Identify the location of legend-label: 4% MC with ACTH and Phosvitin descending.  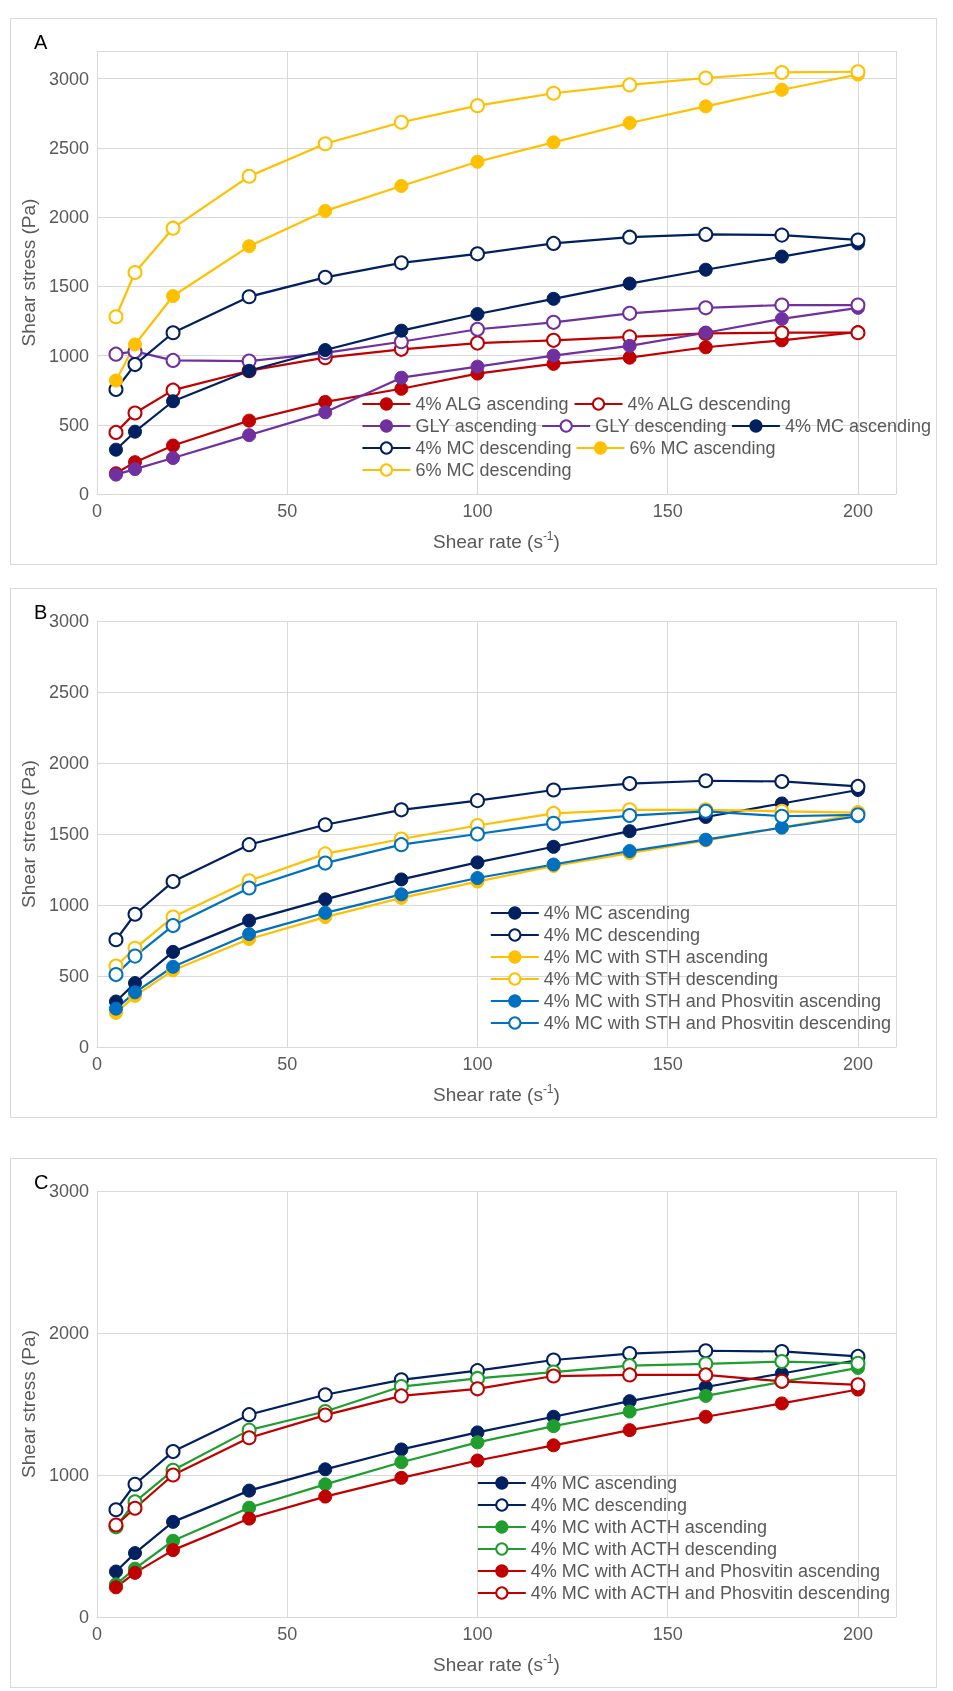
(710, 1593).